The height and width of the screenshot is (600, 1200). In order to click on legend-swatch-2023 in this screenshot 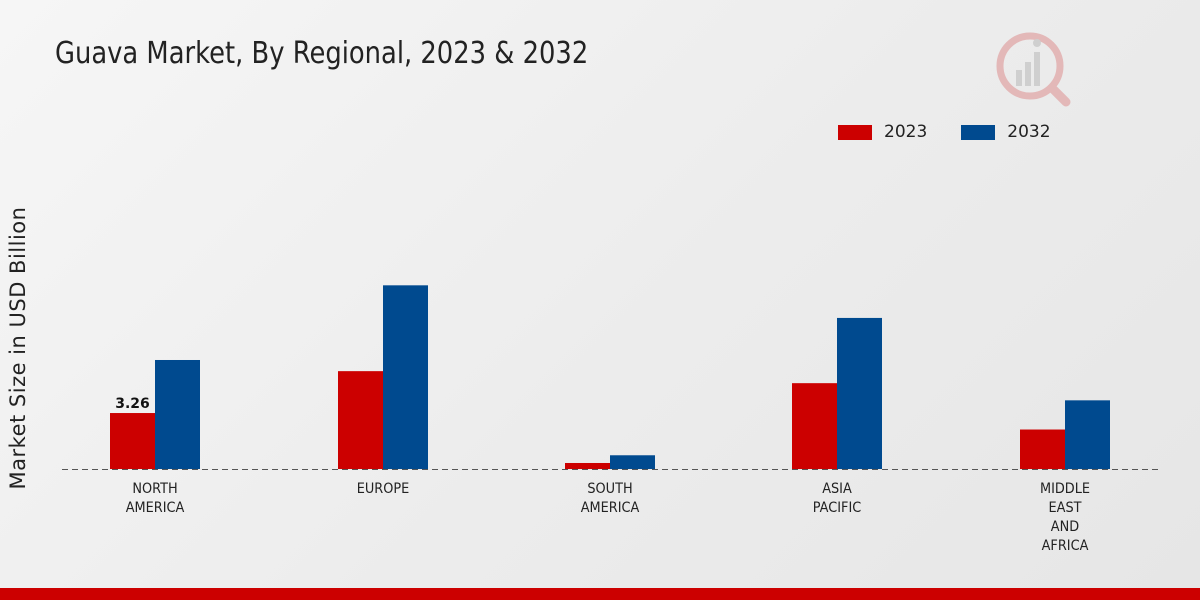, I will do `click(855, 132)`.